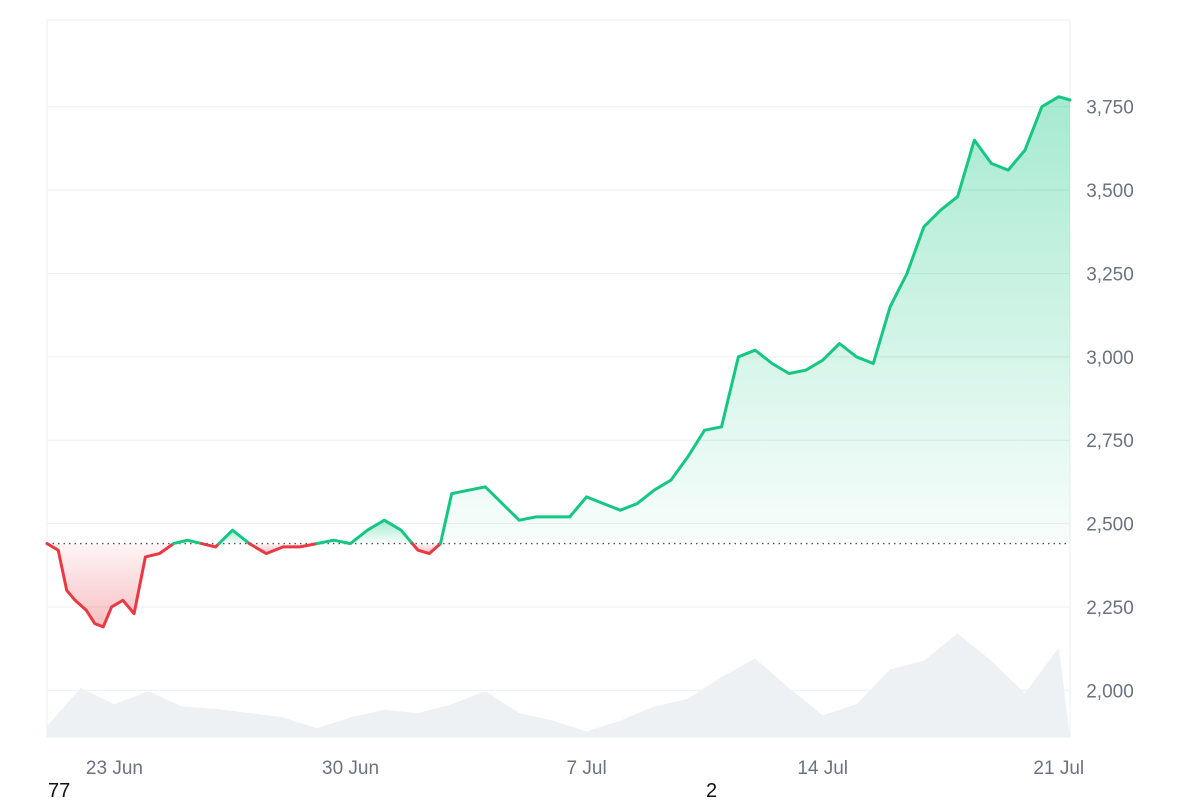 The width and height of the screenshot is (1200, 803). I want to click on x-tick-label: 7 Jul, so click(587, 768).